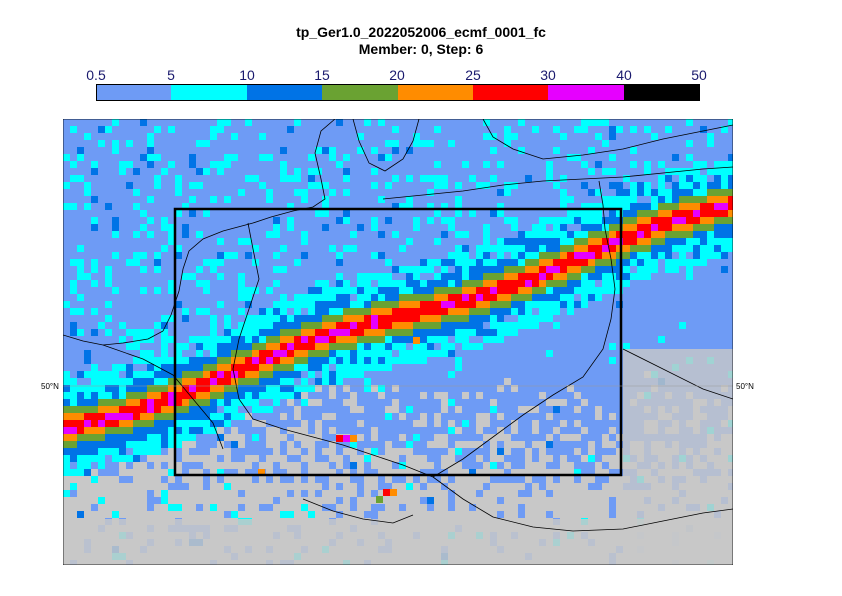 Image resolution: width=842 pixels, height=596 pixels. Describe the element at coordinates (134, 92) in the screenshot. I see `colorbar-segment` at that location.